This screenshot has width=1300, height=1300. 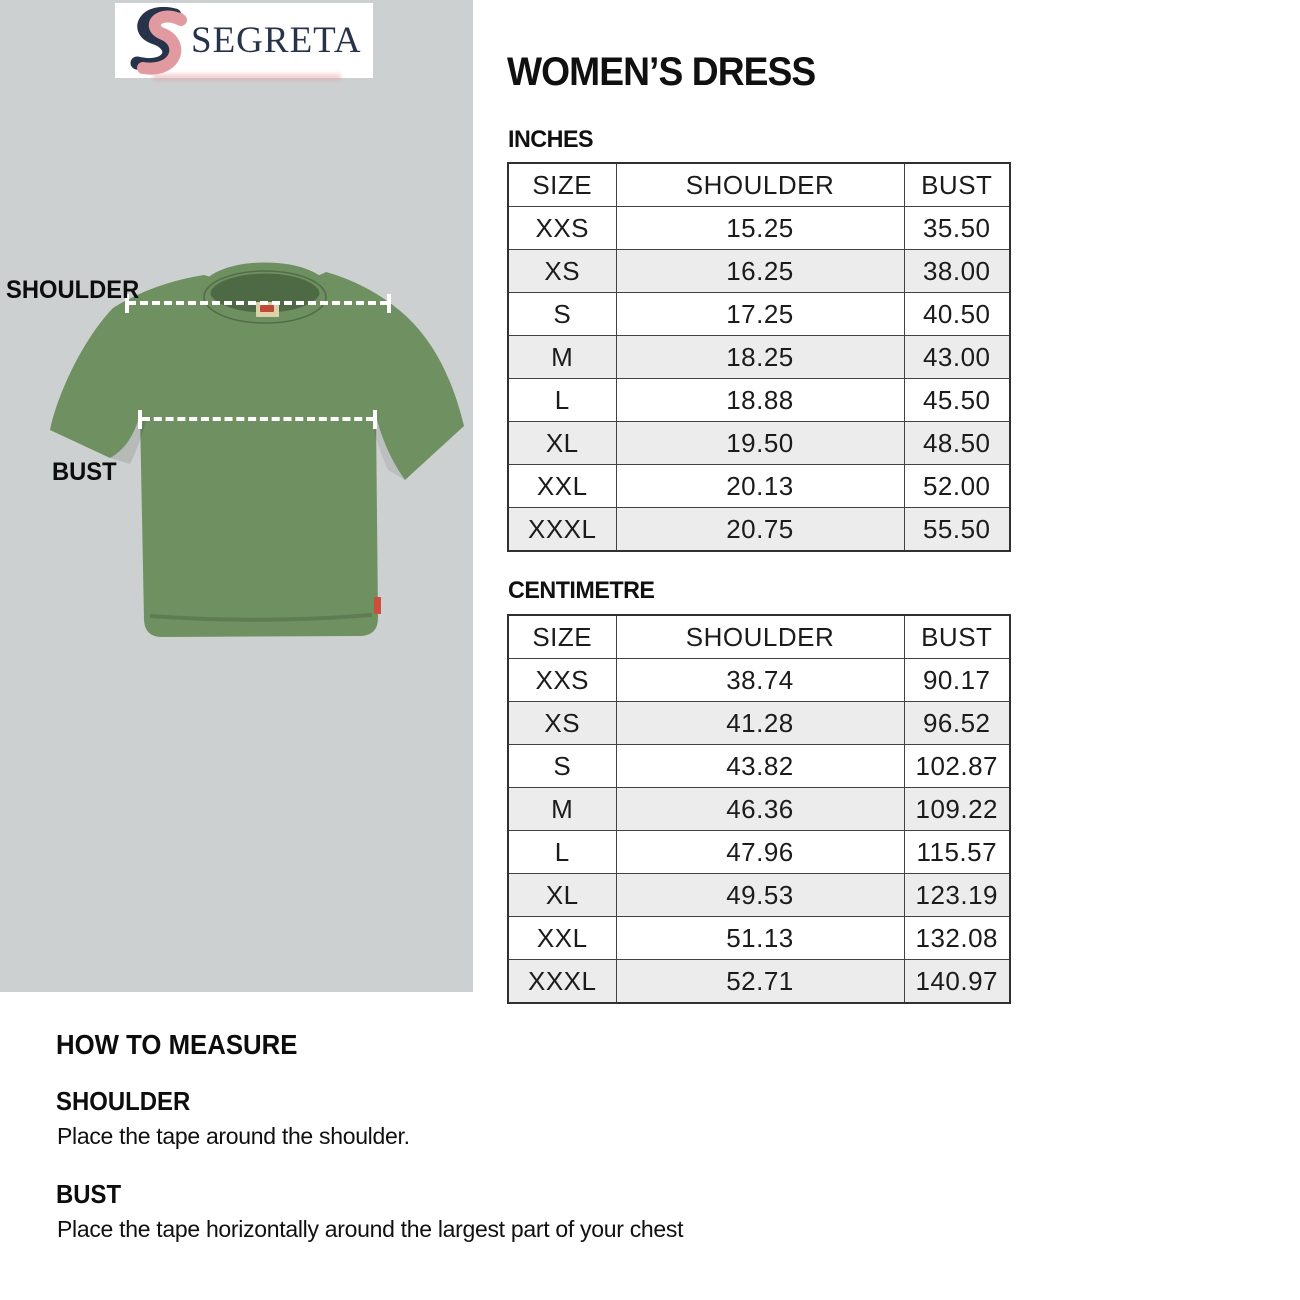 I want to click on shoulder-cell: 20.75, so click(x=760, y=529).